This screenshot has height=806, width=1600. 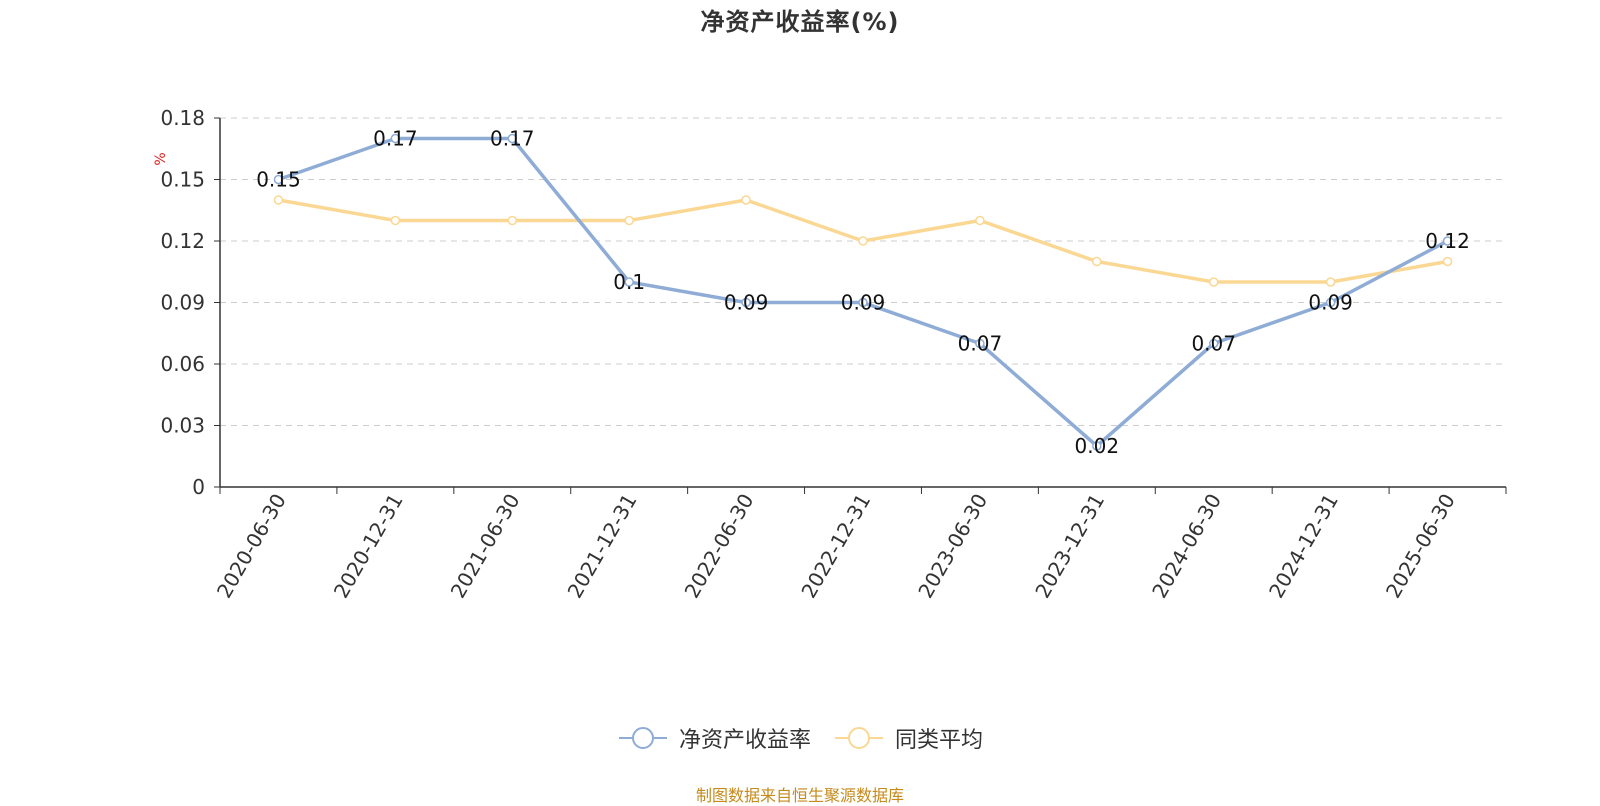 I want to click on x-tick-label: 2022-06-30, so click(x=719, y=546).